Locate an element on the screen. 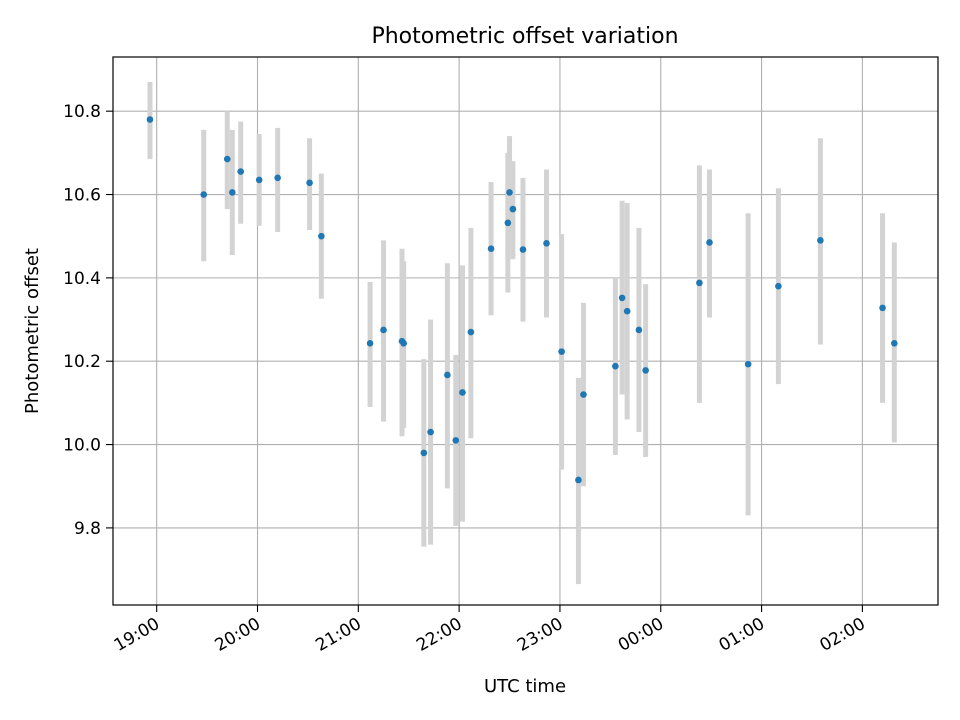 This screenshot has height=720, width=960. x-axis-label: UTC time is located at coordinates (525, 686).